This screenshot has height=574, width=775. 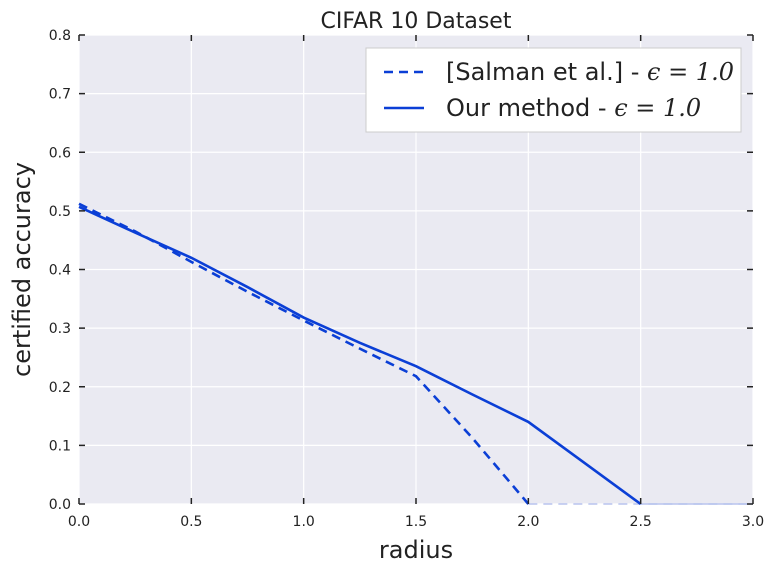 What do you see at coordinates (416, 550) in the screenshot?
I see `x-axis-label: radius` at bounding box center [416, 550].